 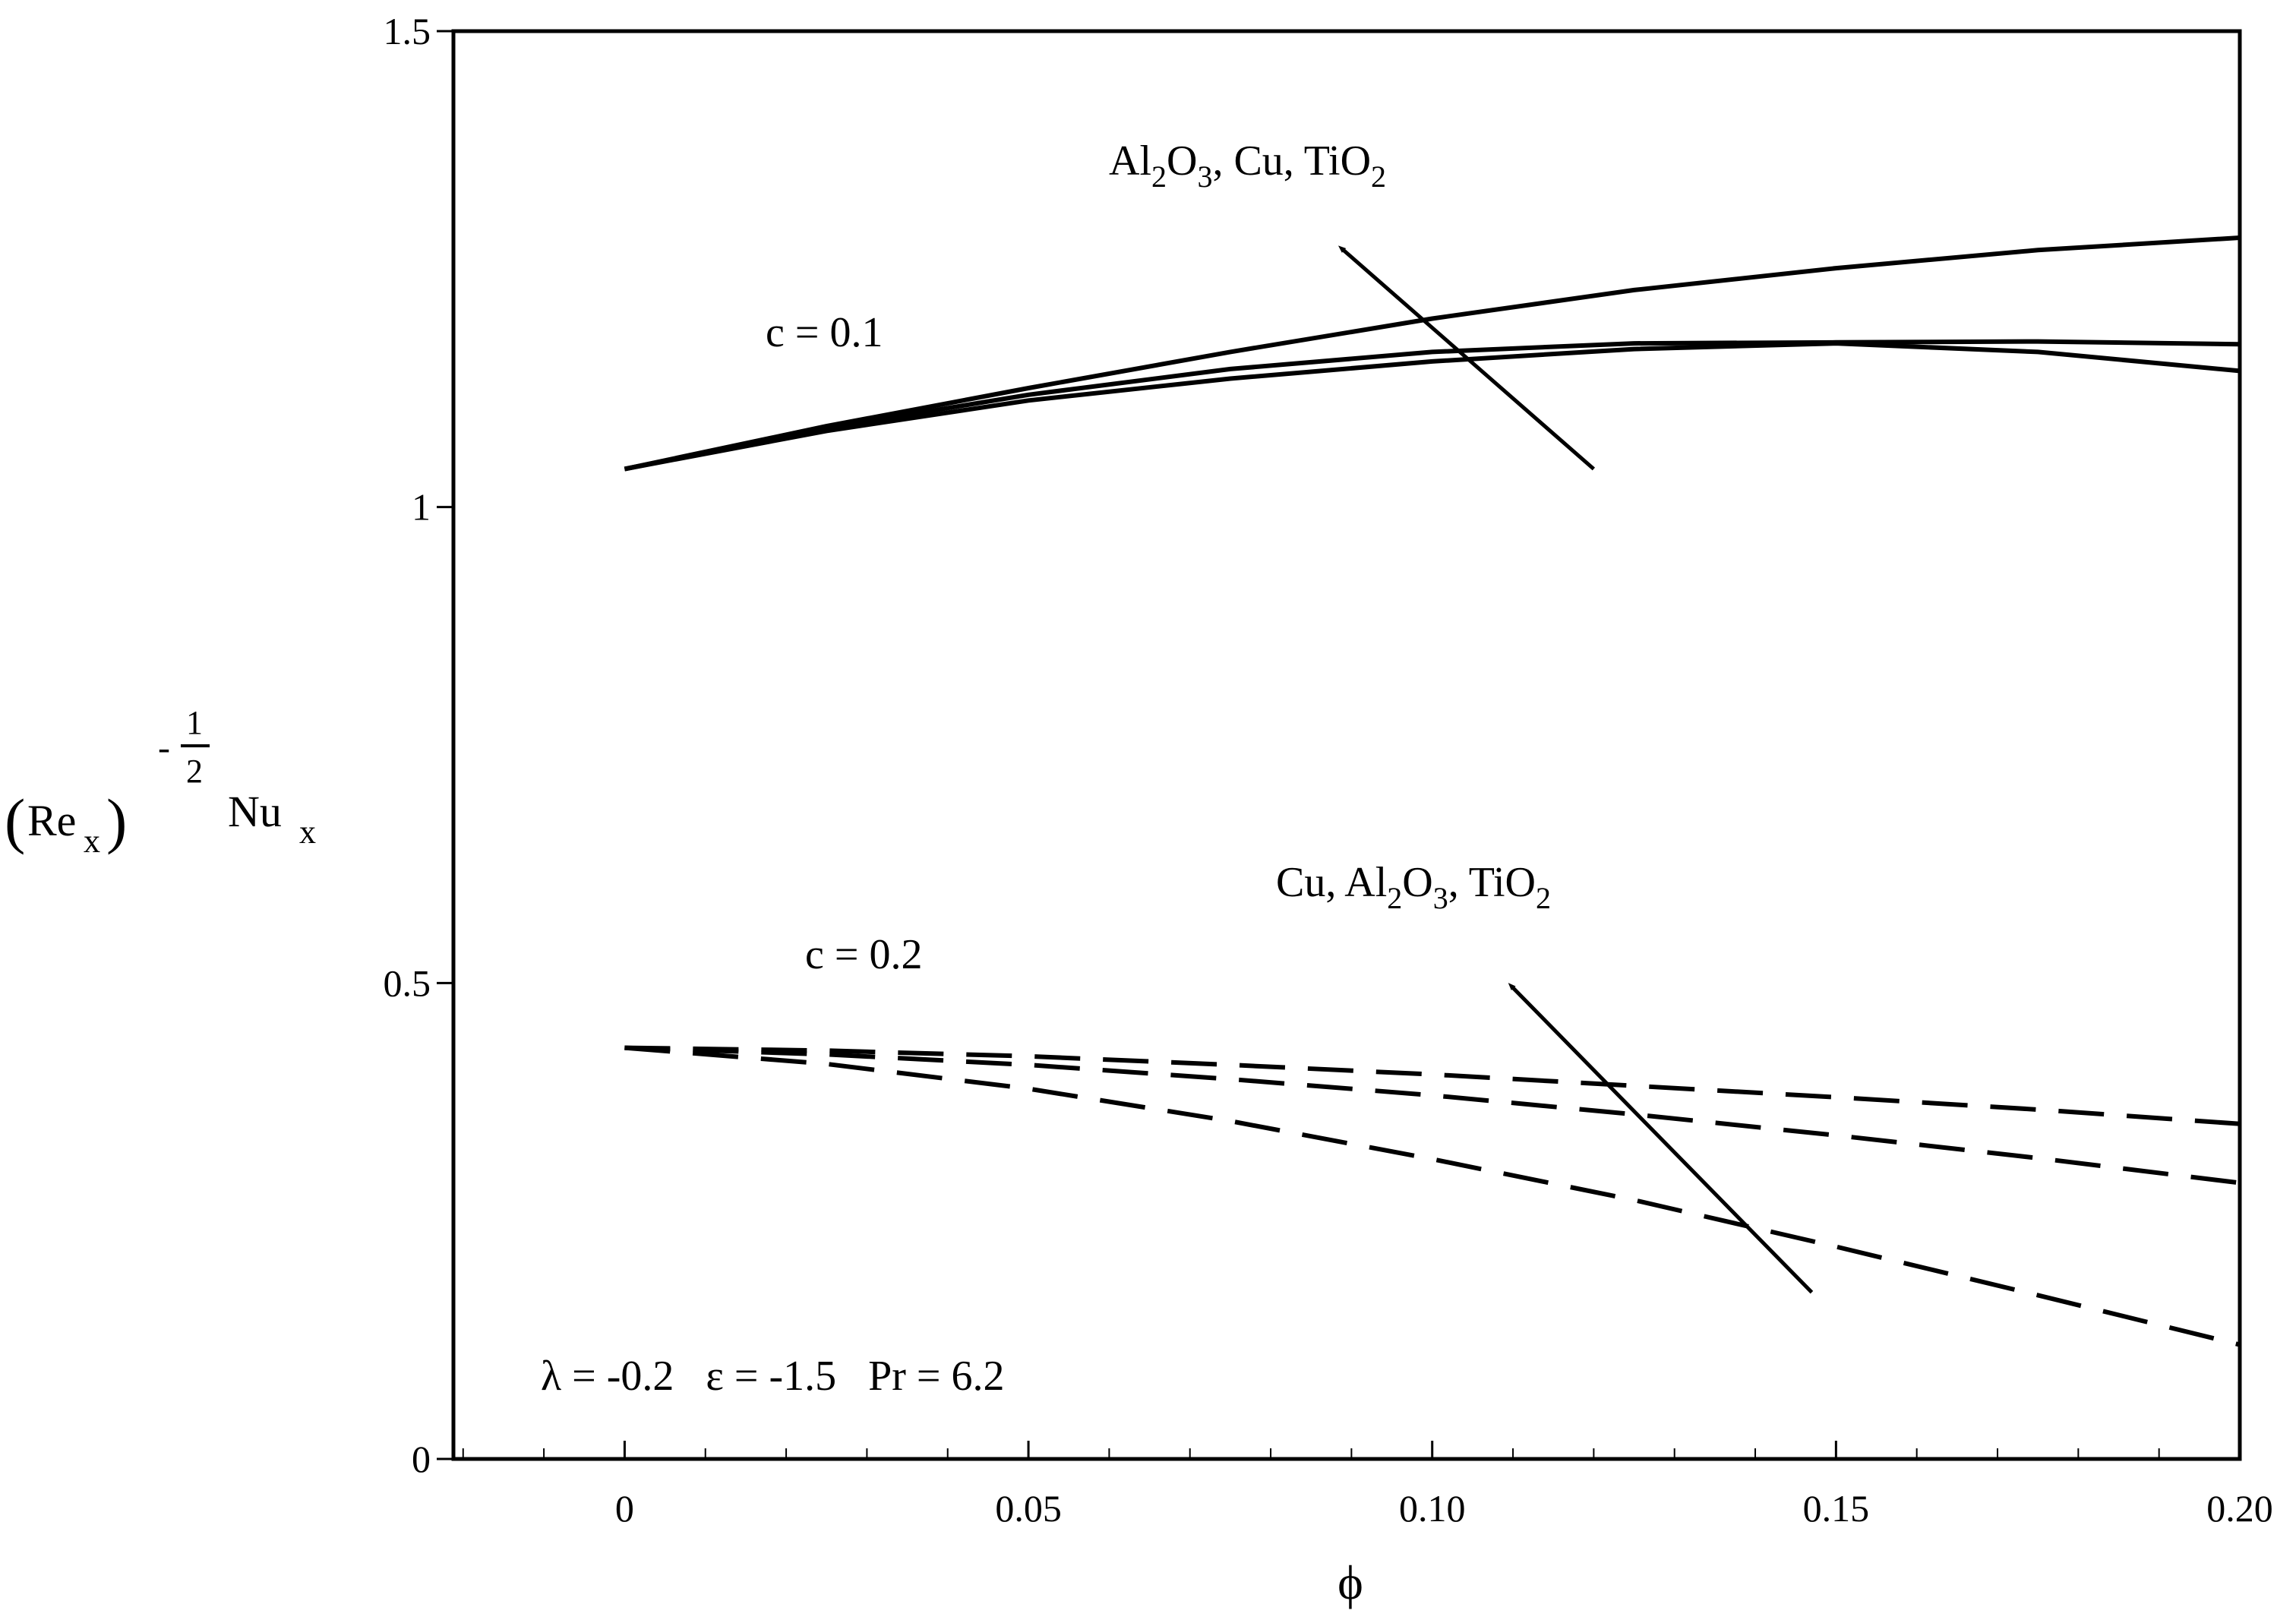 What do you see at coordinates (307, 832) in the screenshot?
I see `y-label-tail-subscript: x` at bounding box center [307, 832].